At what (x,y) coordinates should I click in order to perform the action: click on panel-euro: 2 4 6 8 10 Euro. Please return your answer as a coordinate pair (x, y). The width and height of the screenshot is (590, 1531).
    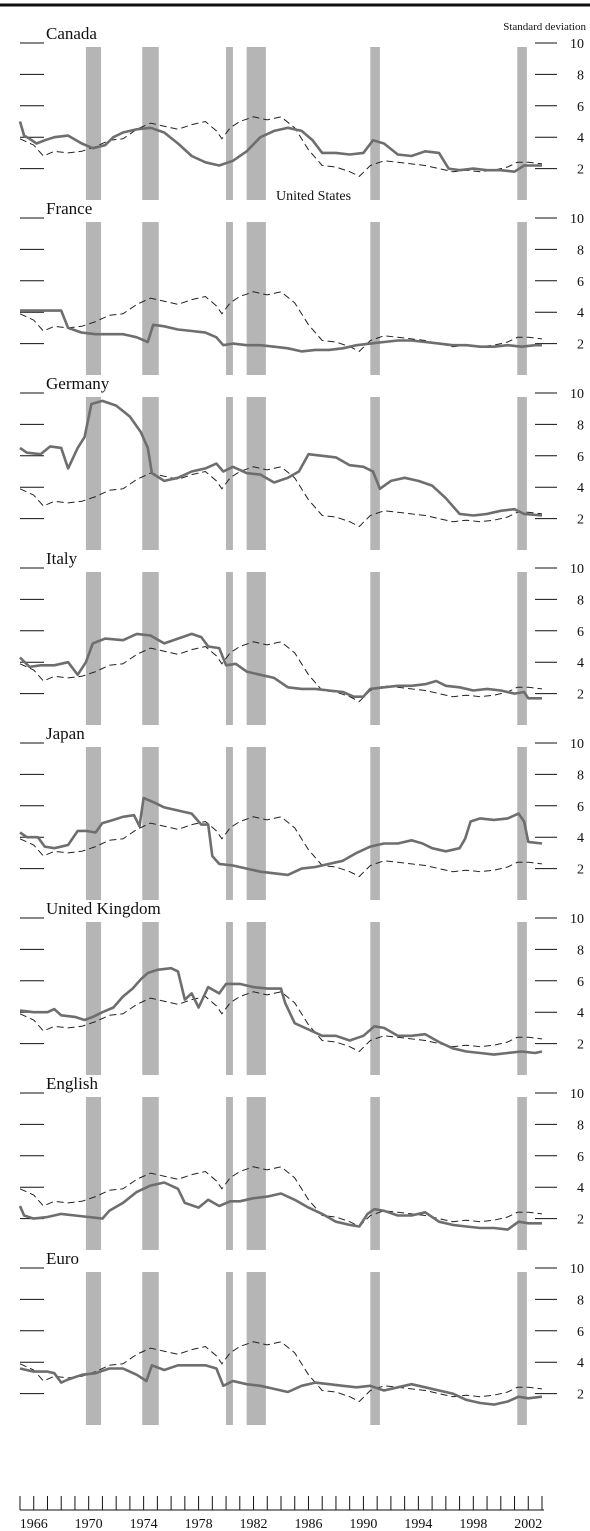
    Looking at the image, I should click on (301, 1337).